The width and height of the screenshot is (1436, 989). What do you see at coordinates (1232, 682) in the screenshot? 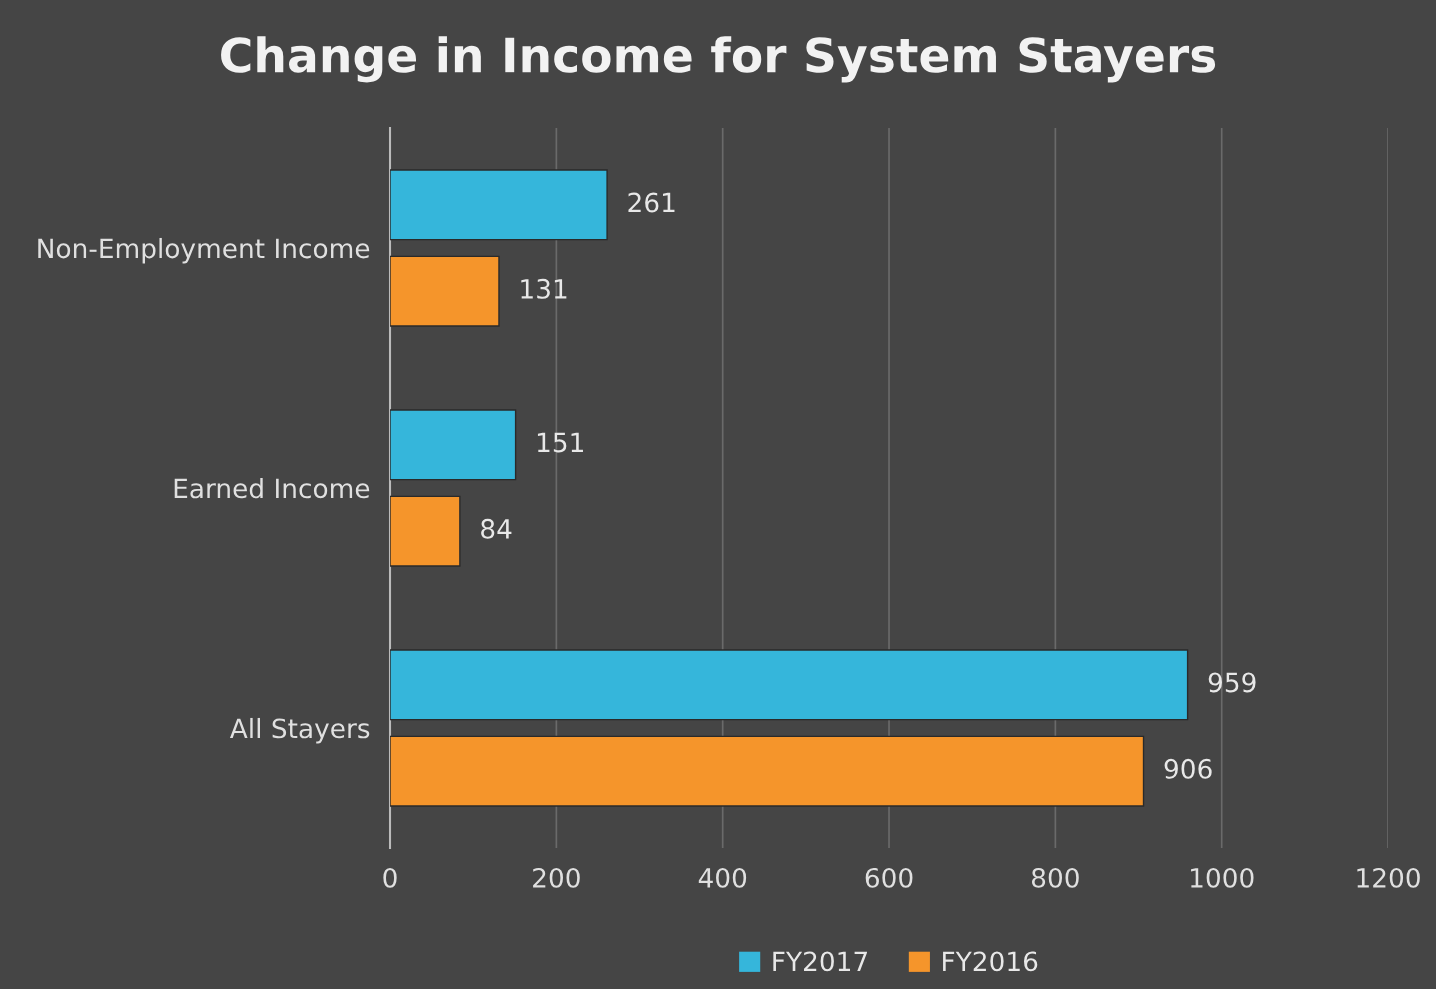
I see `data-label: 959` at bounding box center [1232, 682].